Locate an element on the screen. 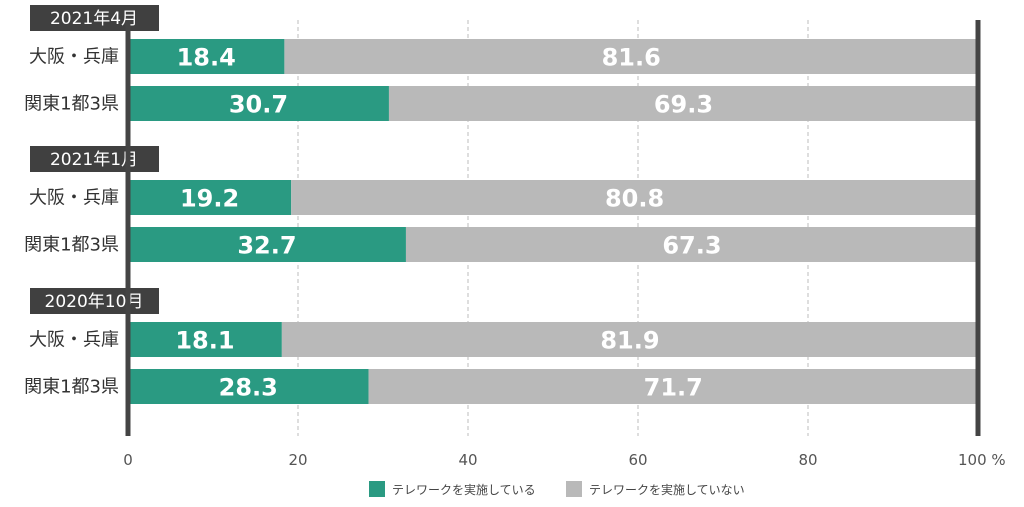 Image resolution: width=1024 pixels, height=507 pixels. data-label-not-teleworking: 69.3 is located at coordinates (683, 105).